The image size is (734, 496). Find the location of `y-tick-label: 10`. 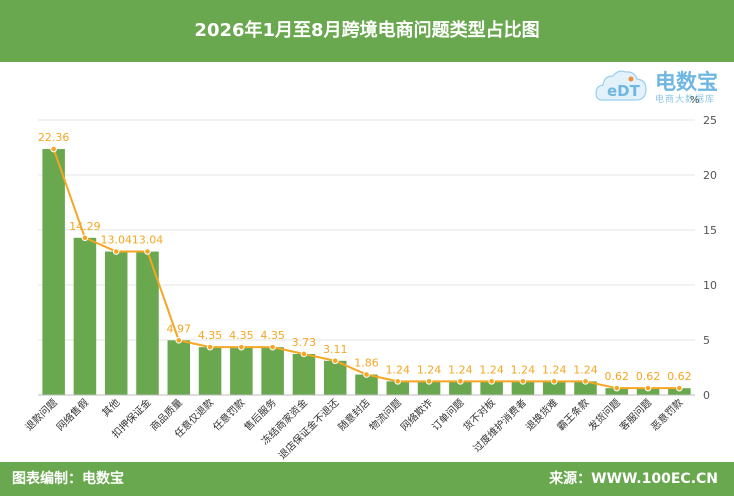

y-tick-label: 10 is located at coordinates (710, 285).